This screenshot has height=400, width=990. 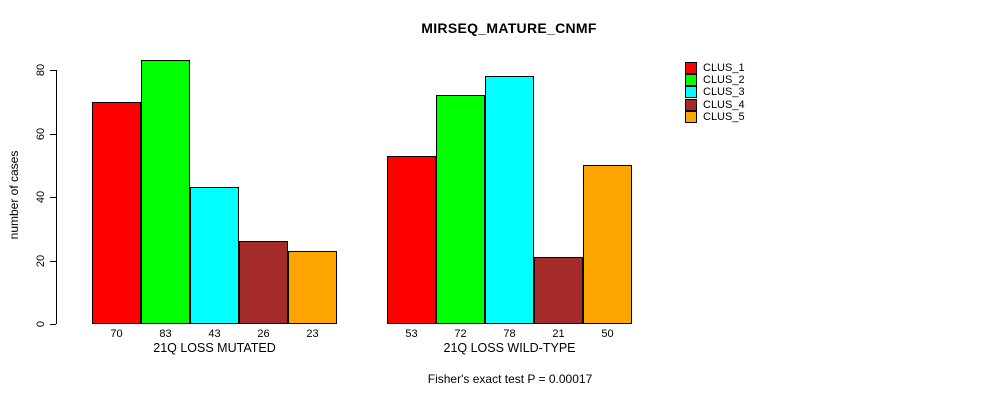 I want to click on legend-label: CLUS_5, so click(x=724, y=116).